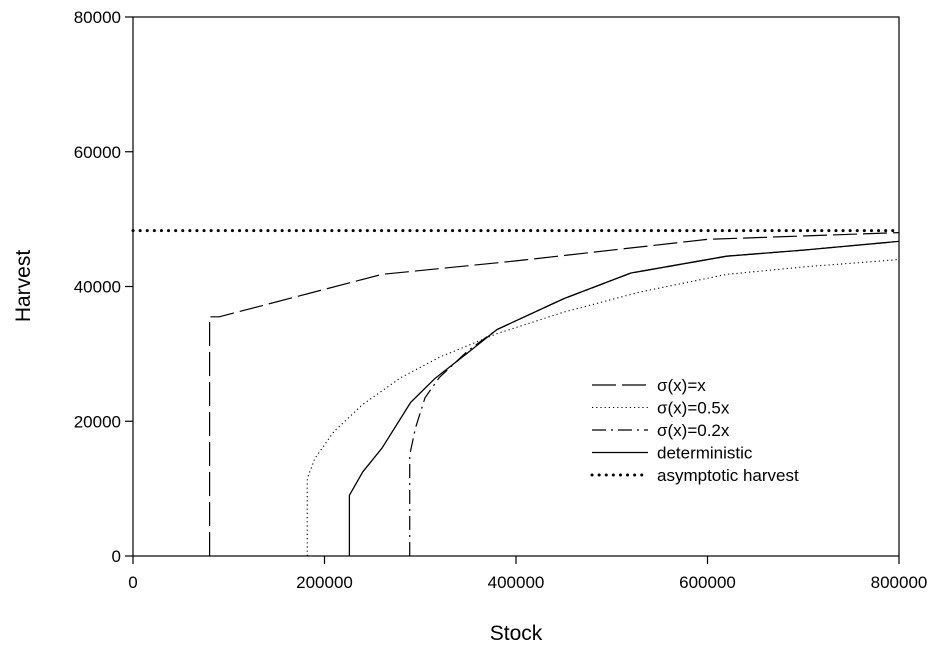 Image resolution: width=939 pixels, height=648 pixels. I want to click on x-axis: 0 200000 400000 600000 800000, so click(527, 574).